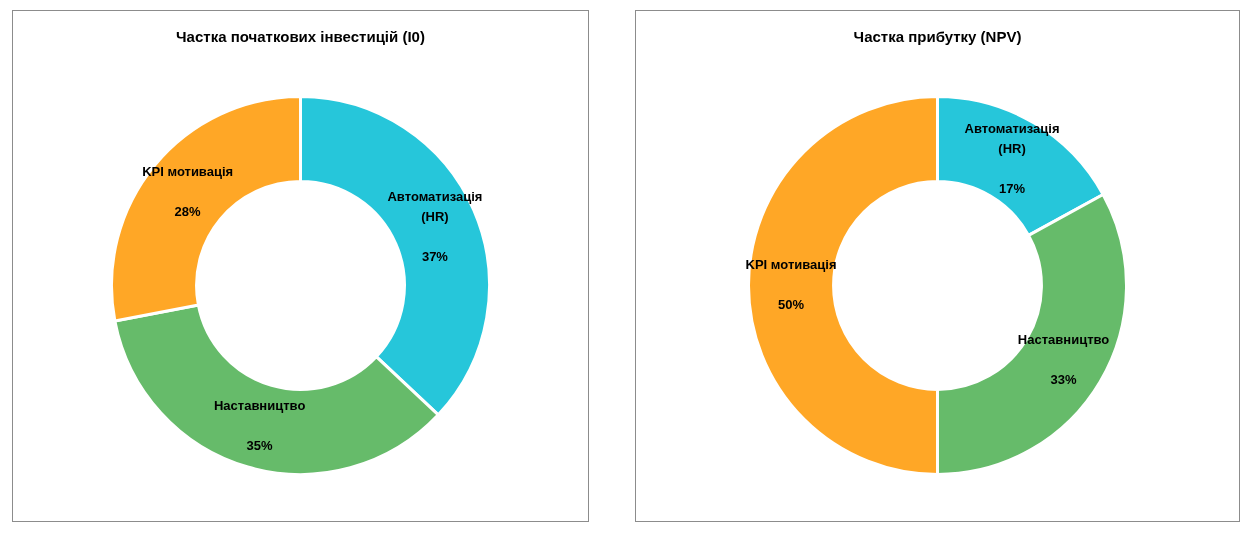 The height and width of the screenshot is (560, 1253). Describe the element at coordinates (300, 37) in the screenshot. I see `chart-title: Частка початкових інвестицій (I0)` at that location.